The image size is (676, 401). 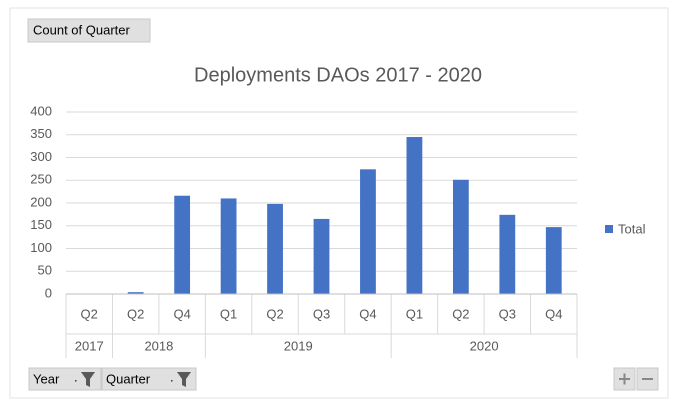 I want to click on y-tick-label: 350, so click(x=41, y=133).